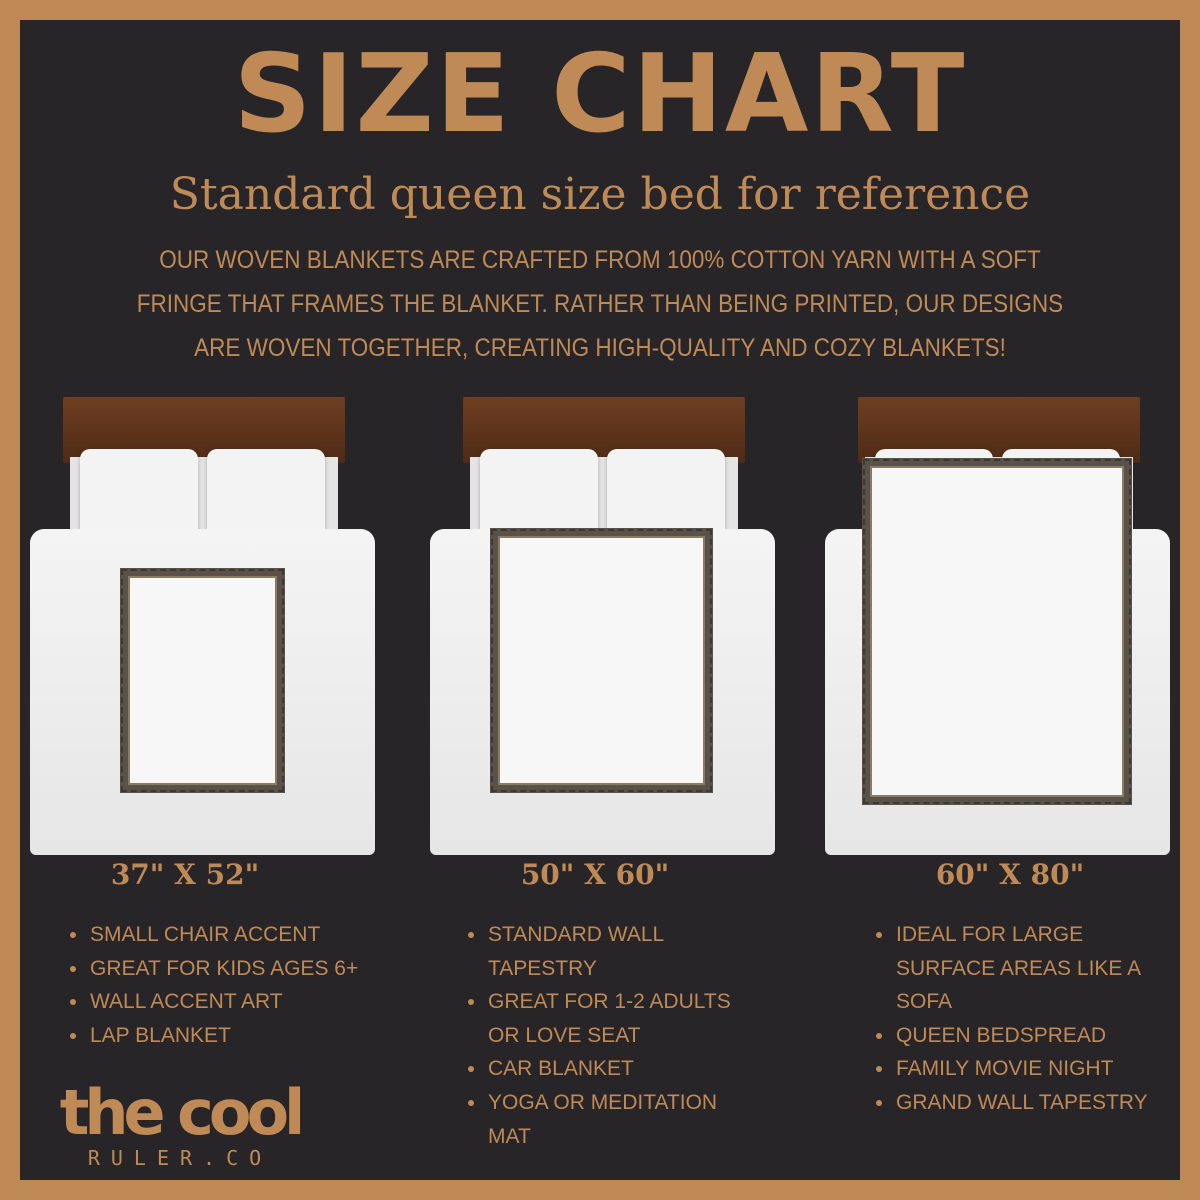 Image resolution: width=1200 pixels, height=1200 pixels. I want to click on feature-item: Standard wall tapestry, so click(603, 951).